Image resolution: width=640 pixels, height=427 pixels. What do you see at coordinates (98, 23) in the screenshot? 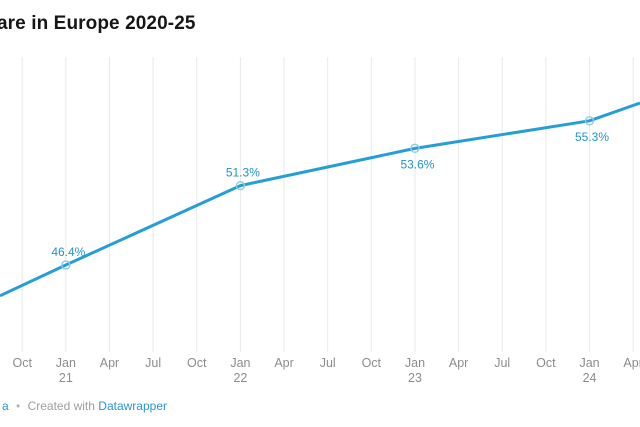
I see `chart-title: are in Europe 2020-25` at bounding box center [98, 23].